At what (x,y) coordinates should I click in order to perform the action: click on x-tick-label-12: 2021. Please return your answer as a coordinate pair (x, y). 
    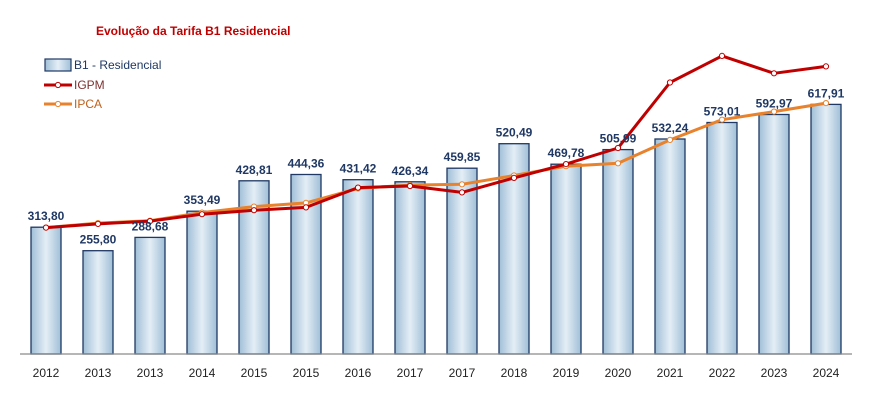
    Looking at the image, I should click on (670, 373).